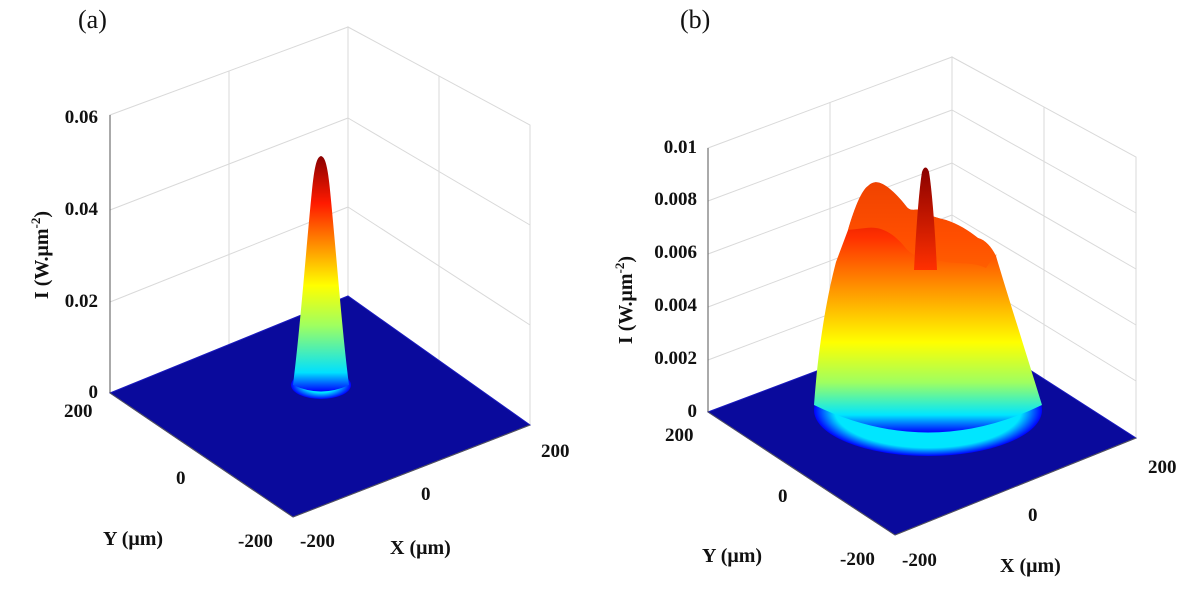  What do you see at coordinates (181, 478) in the screenshot?
I see `y-tick-a-0: 0` at bounding box center [181, 478].